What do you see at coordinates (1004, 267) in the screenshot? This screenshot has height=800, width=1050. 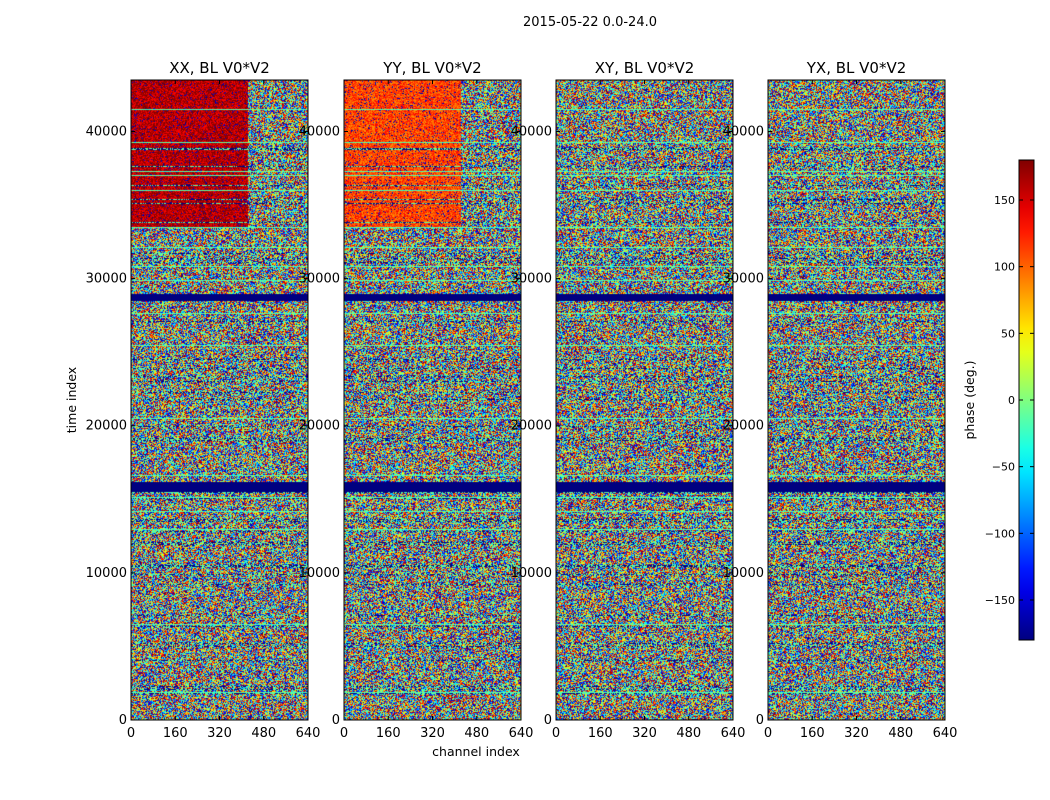 I see `colorbar-tick-label: 100` at bounding box center [1004, 267].